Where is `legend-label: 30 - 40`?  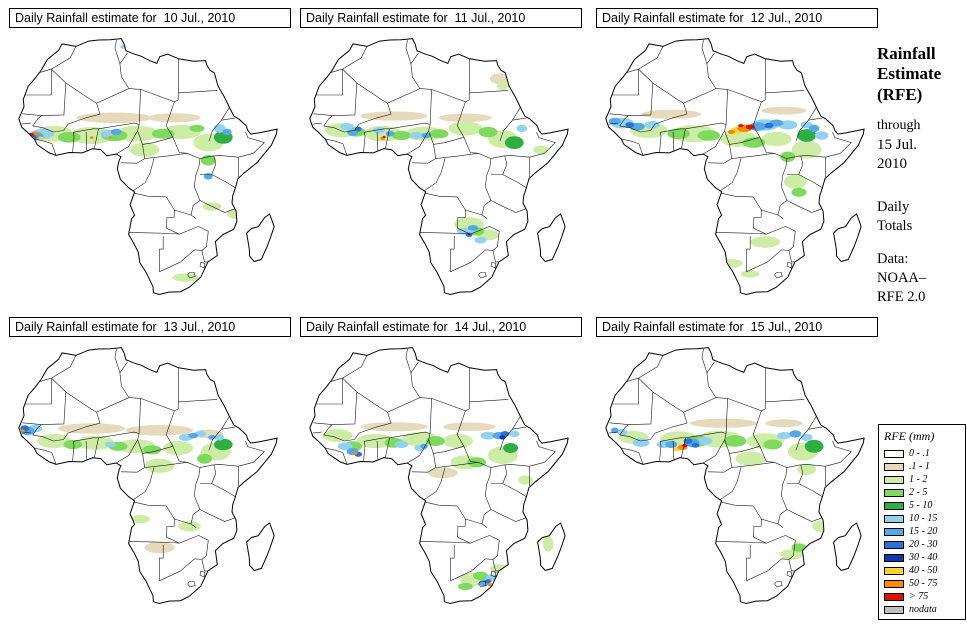 legend-label: 30 - 40 is located at coordinates (923, 557).